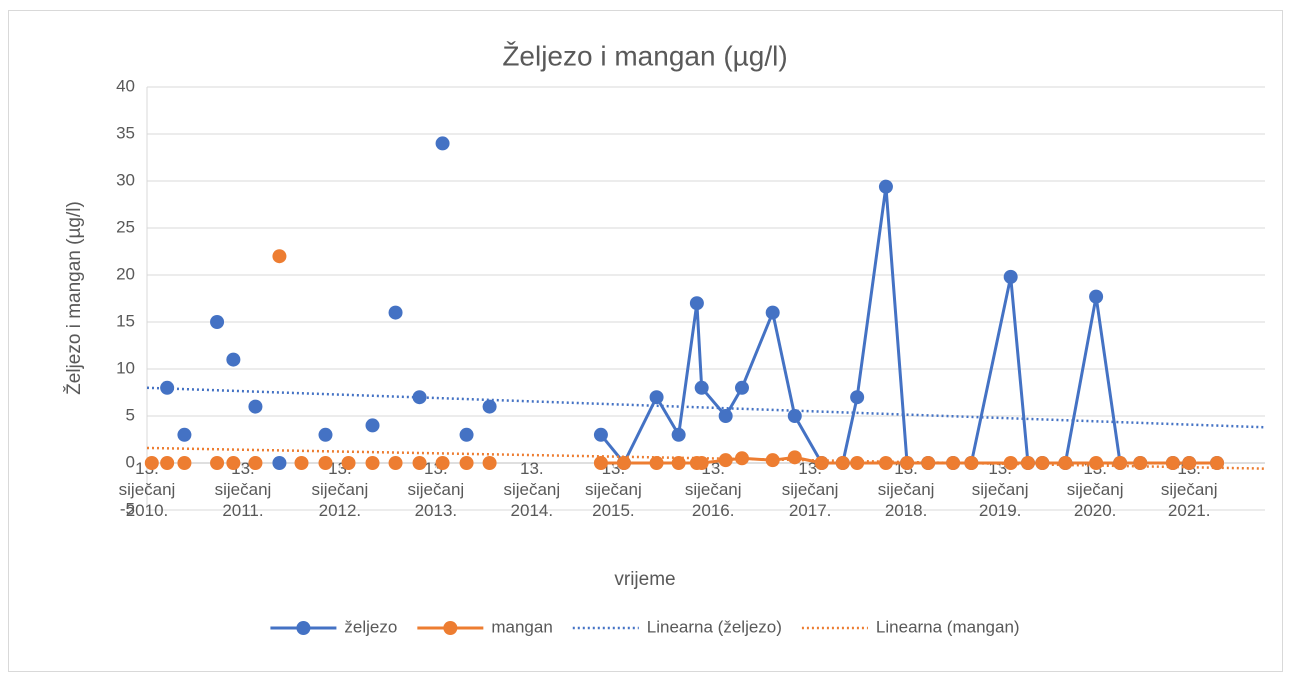 The image size is (1291, 681). Describe the element at coordinates (125, 273) in the screenshot. I see `y-tick-label: 20` at that location.